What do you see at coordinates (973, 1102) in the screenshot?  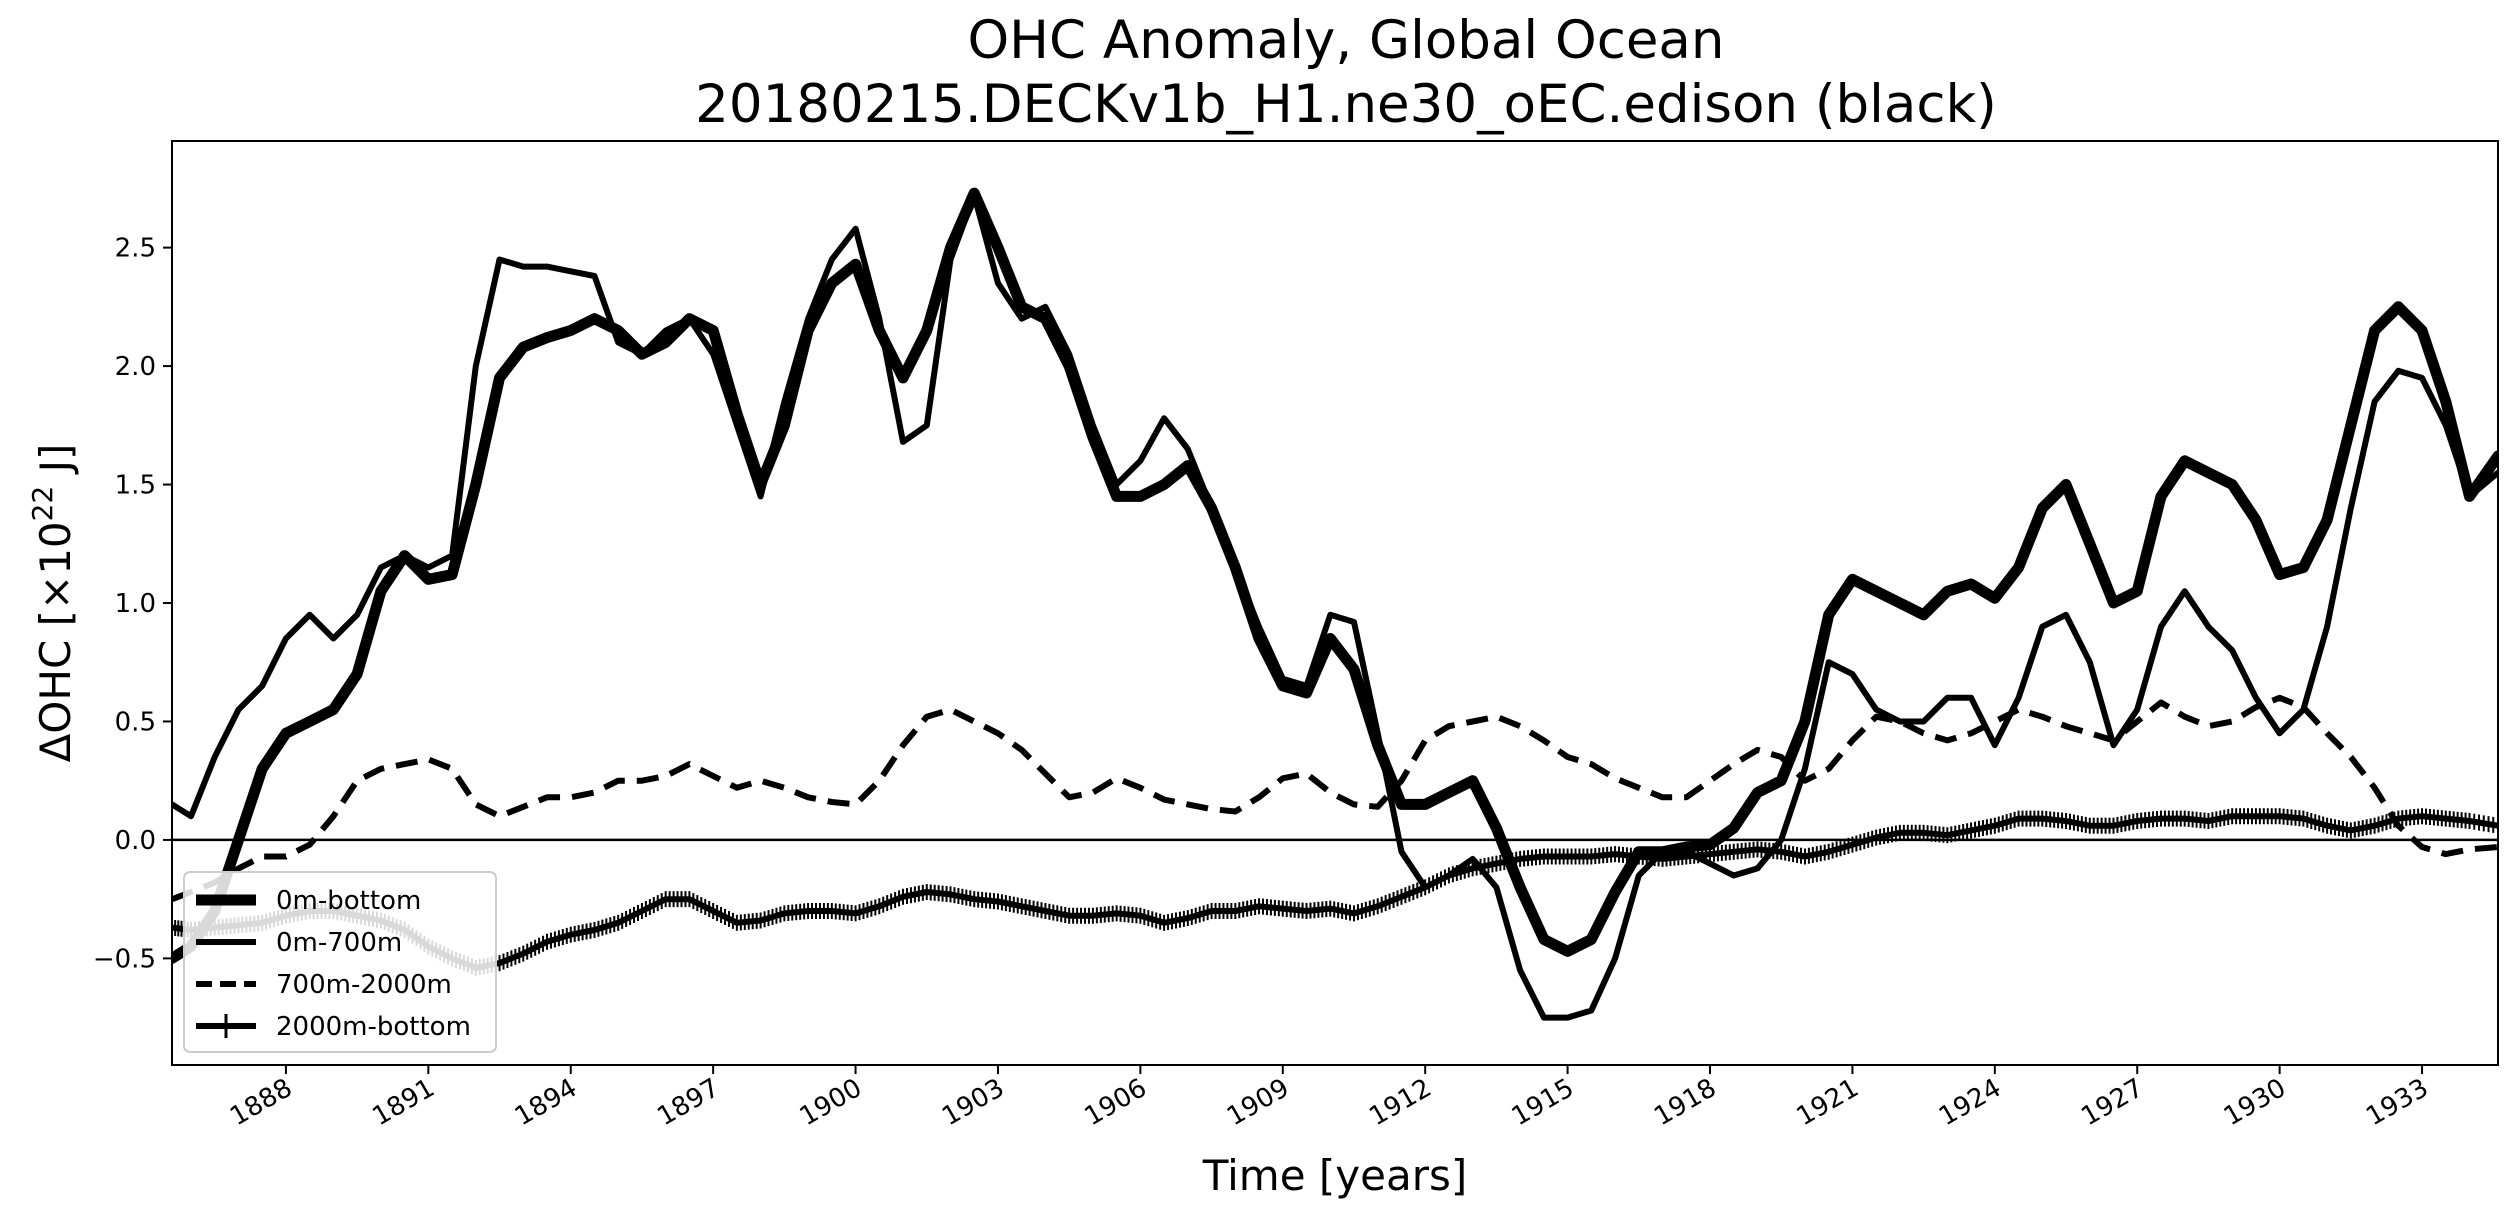 I see `x-tick-label: 1903` at bounding box center [973, 1102].